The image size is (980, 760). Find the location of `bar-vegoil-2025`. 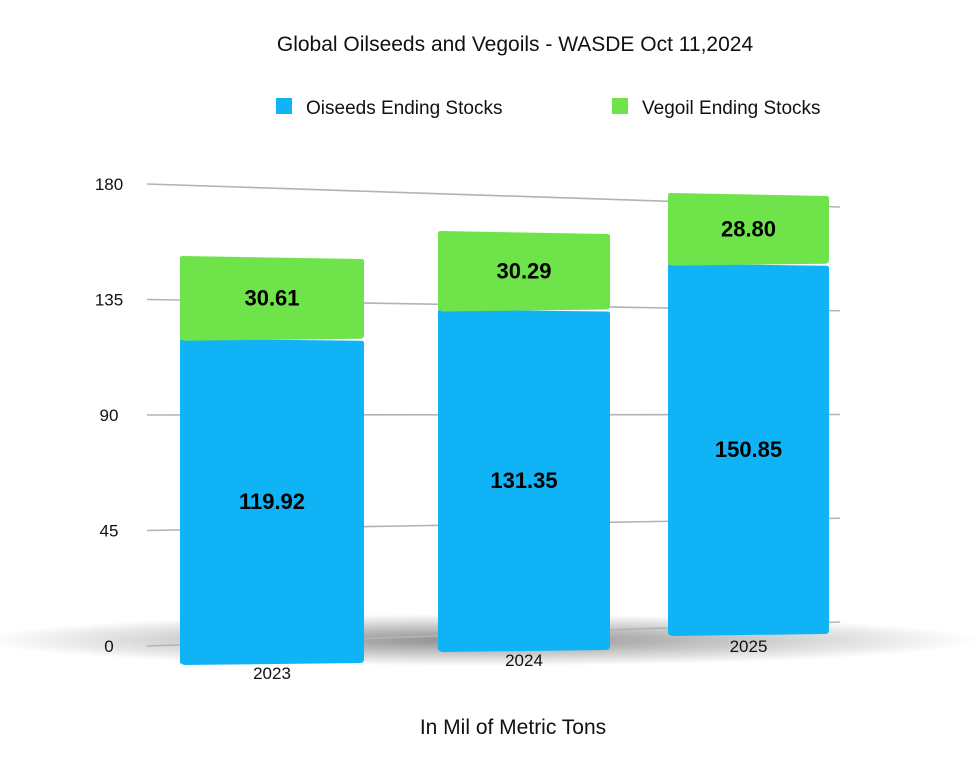

bar-vegoil-2025 is located at coordinates (748, 229).